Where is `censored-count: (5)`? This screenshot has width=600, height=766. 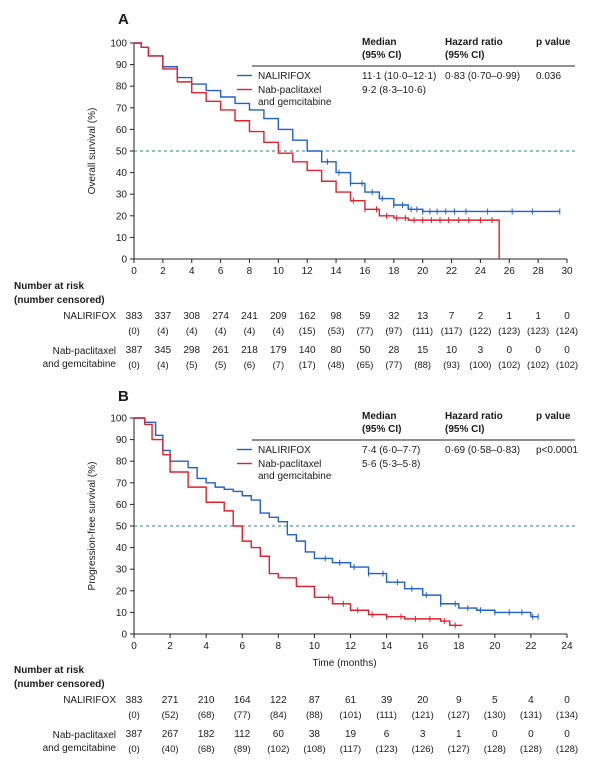 censored-count: (5) is located at coordinates (221, 365).